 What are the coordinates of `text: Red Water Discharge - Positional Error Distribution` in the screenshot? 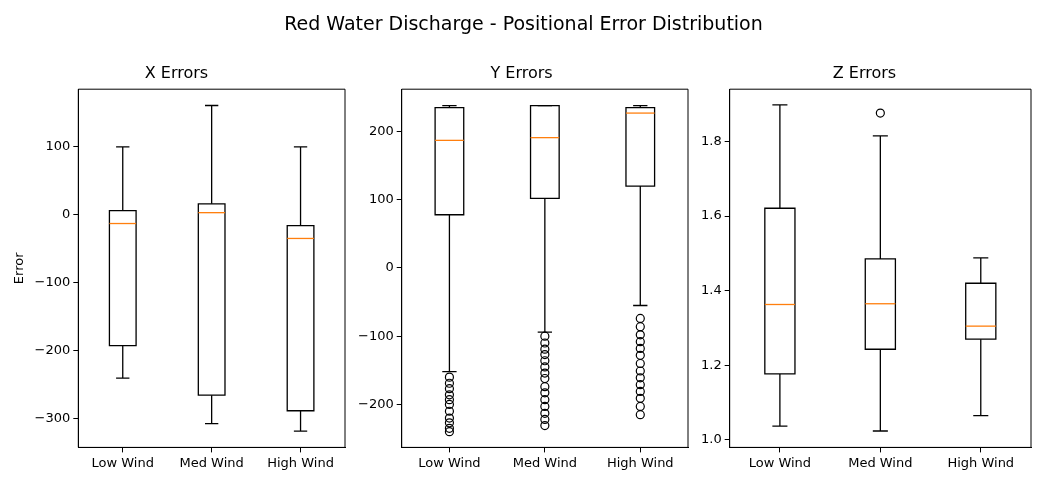 It's located at (523, 23).